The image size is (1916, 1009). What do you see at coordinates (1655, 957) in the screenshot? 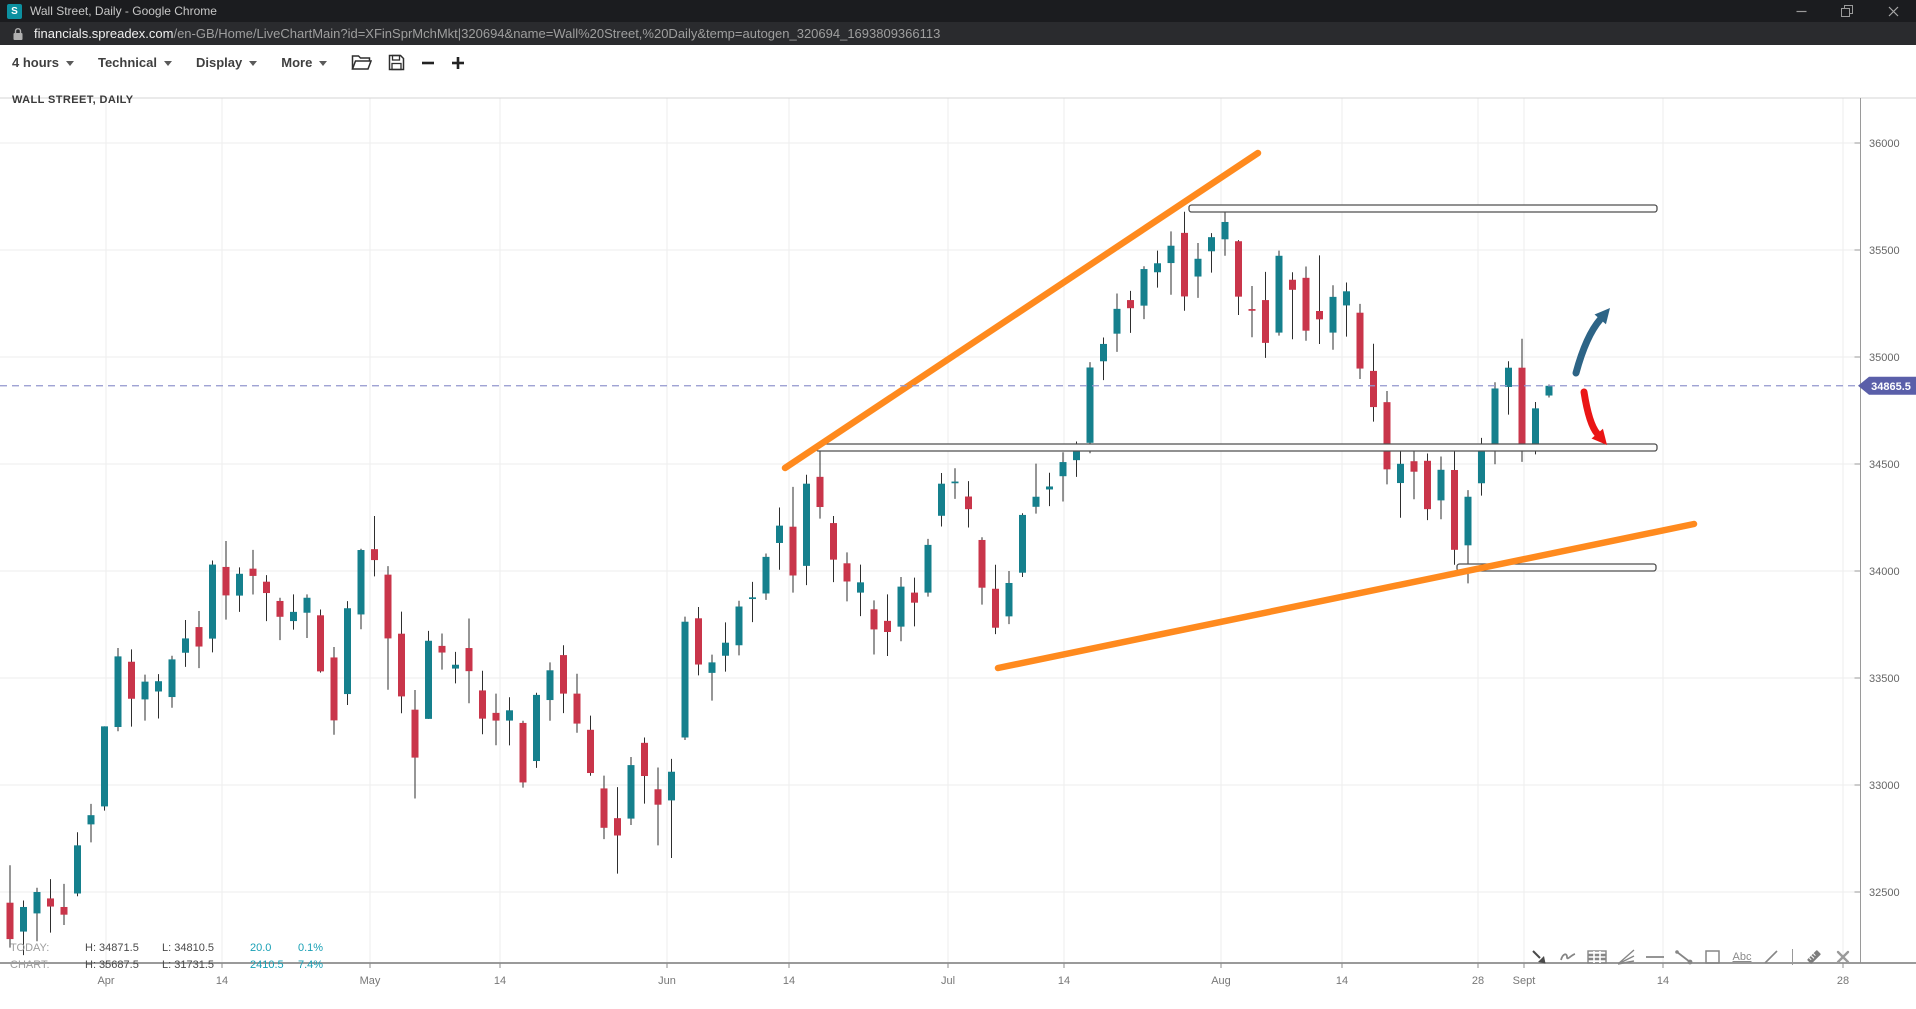
I see `horizontal-line-tool-icon` at bounding box center [1655, 957].